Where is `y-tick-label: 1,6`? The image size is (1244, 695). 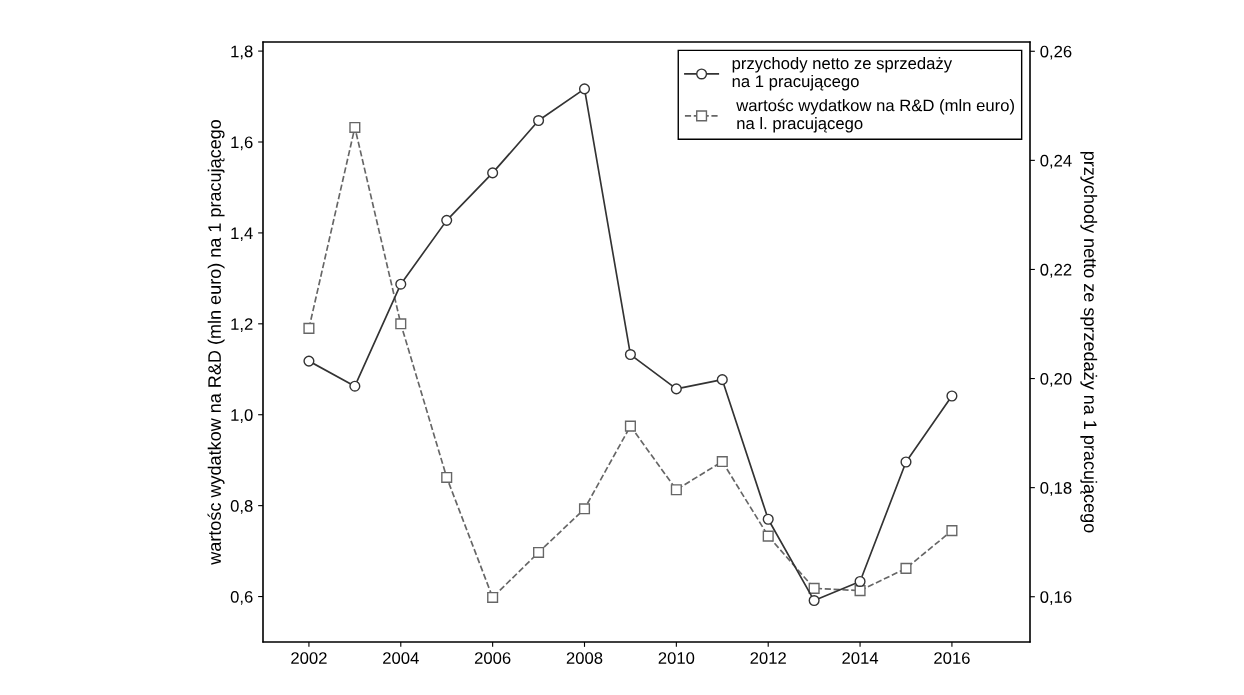 y-tick-label: 1,6 is located at coordinates (242, 143).